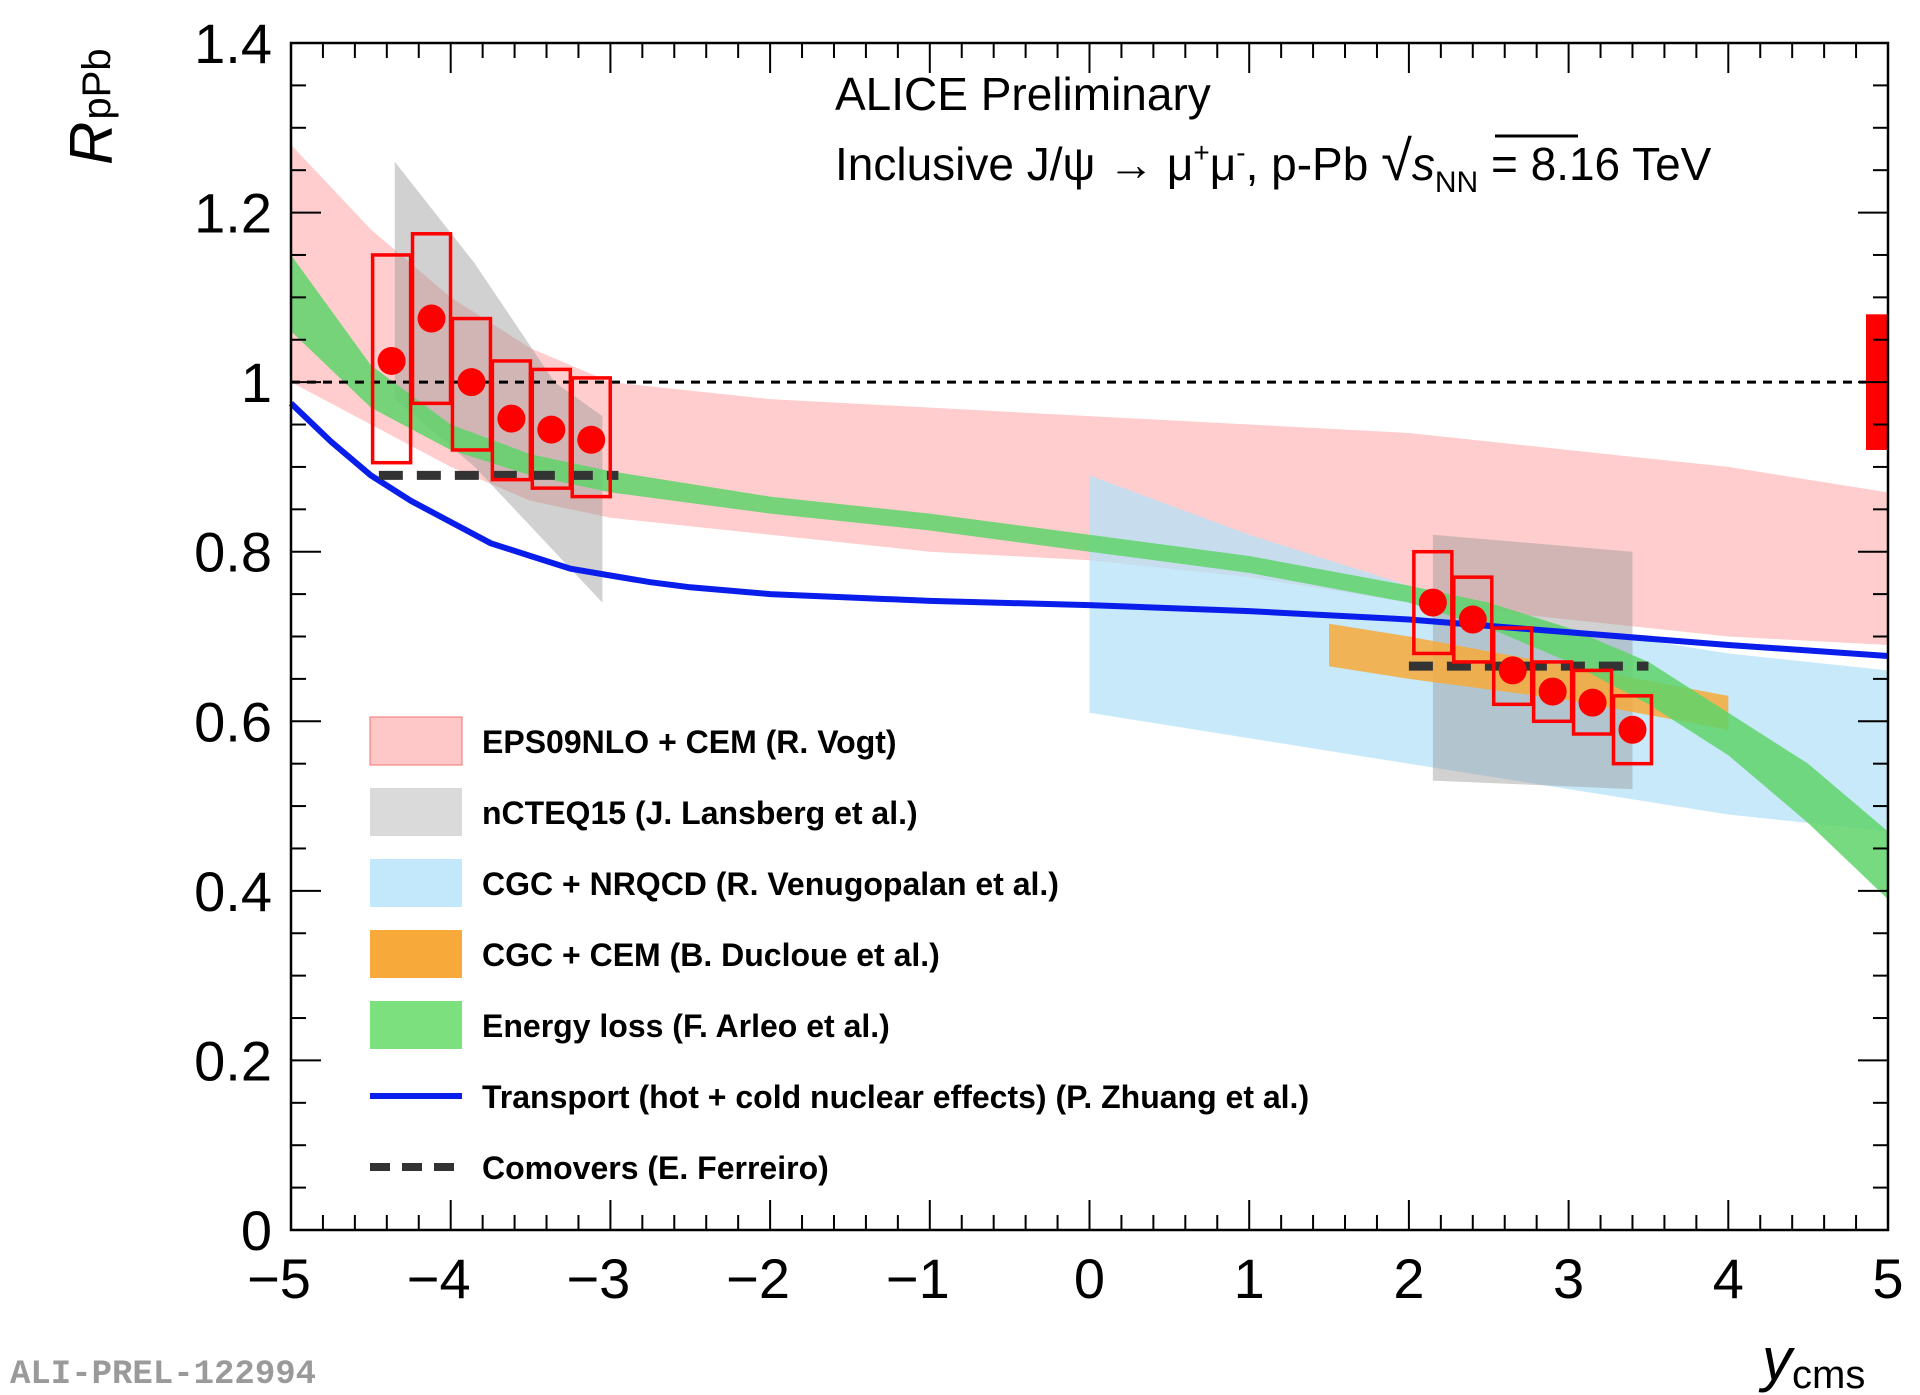 This screenshot has width=1920, height=1395. Describe the element at coordinates (233, 721) in the screenshot. I see `y-tick-label: 0.6` at that location.